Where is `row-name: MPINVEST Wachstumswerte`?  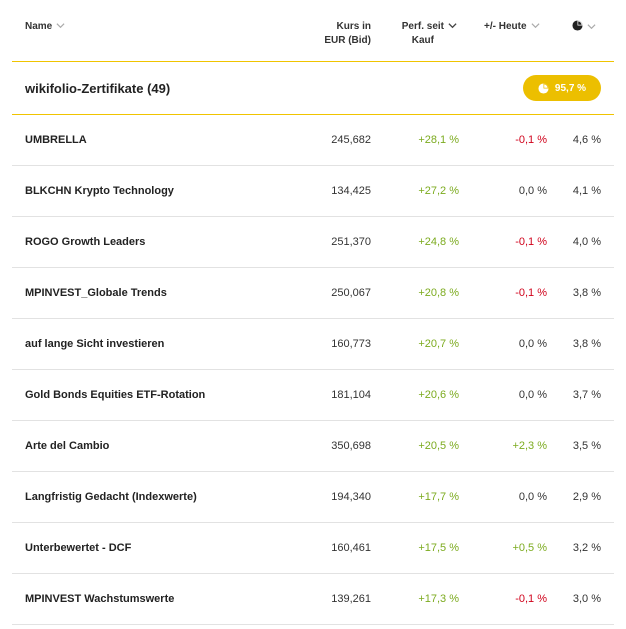 row-name: MPINVEST Wachstumswerte is located at coordinates (100, 599).